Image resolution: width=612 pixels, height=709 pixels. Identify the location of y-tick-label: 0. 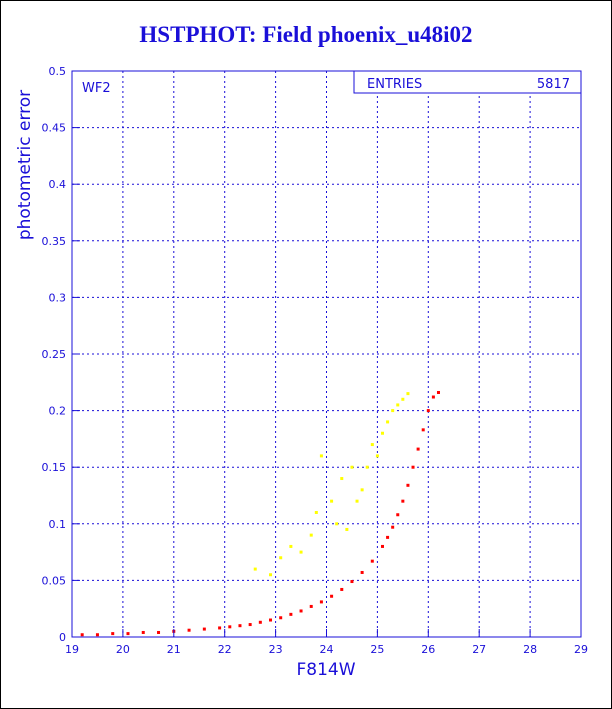
(62, 637).